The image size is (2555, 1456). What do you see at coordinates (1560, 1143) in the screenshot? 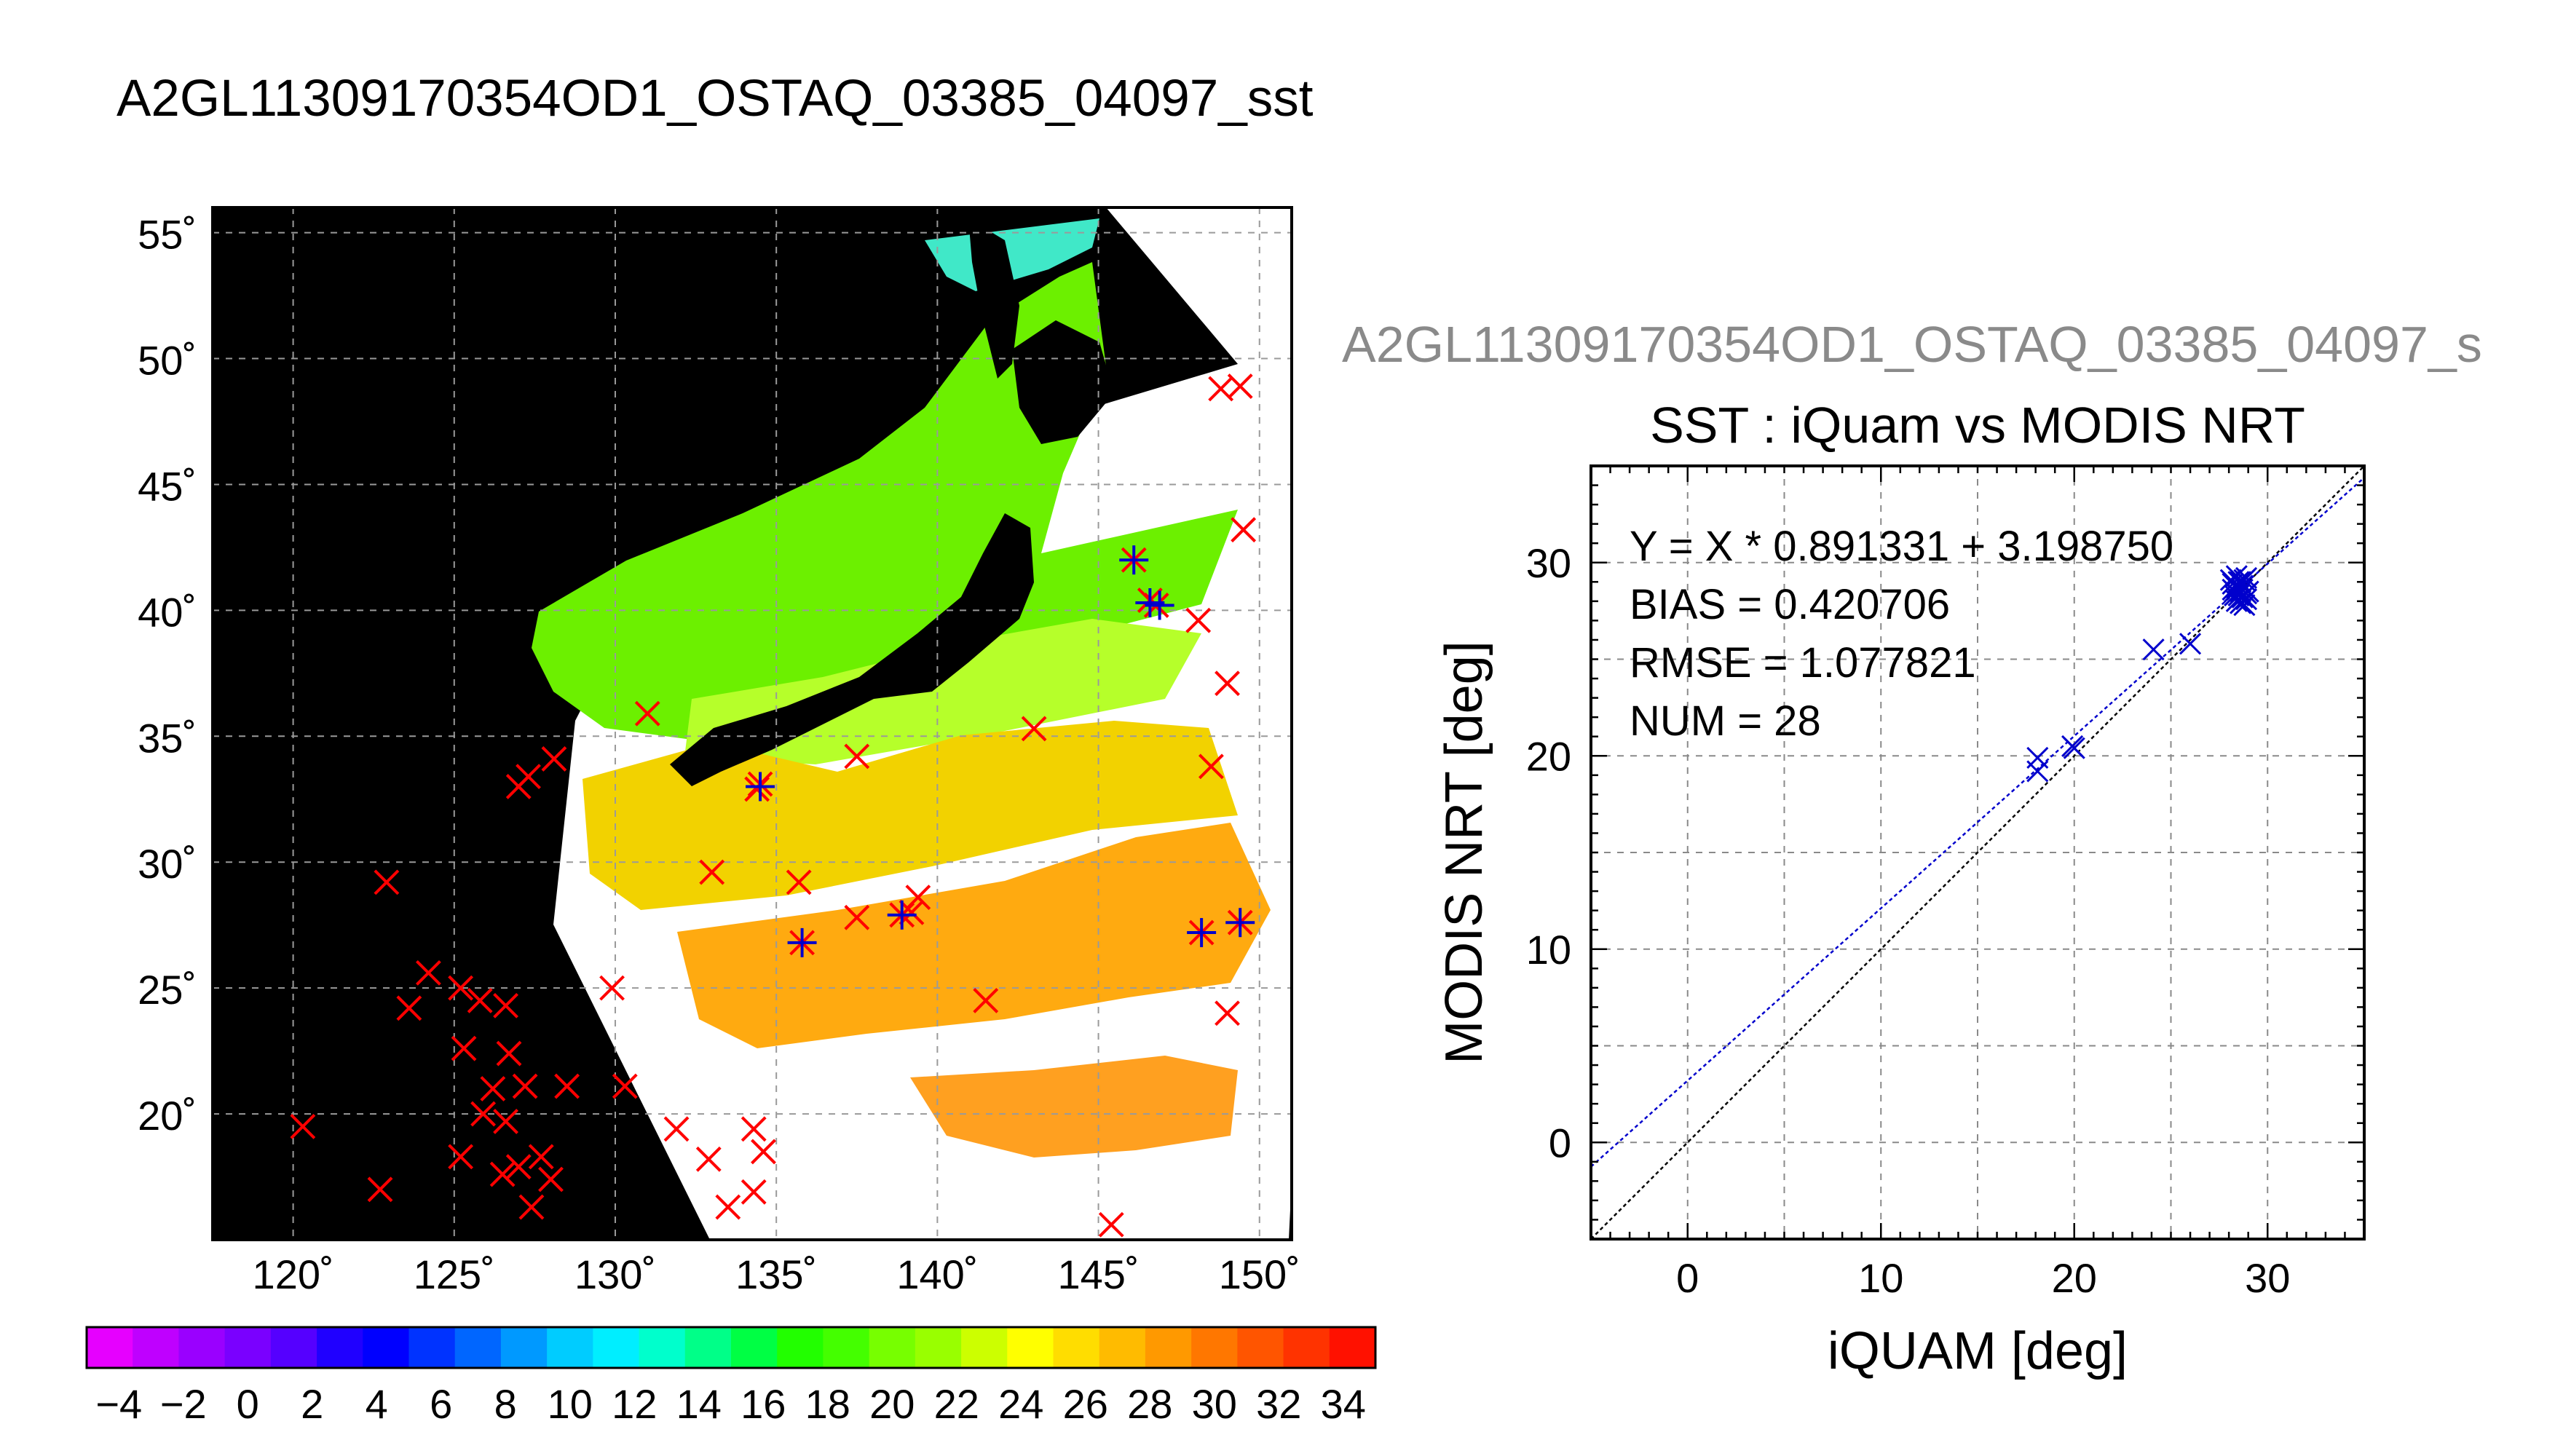
I see `scatter-y-tick-label: 0` at bounding box center [1560, 1143].